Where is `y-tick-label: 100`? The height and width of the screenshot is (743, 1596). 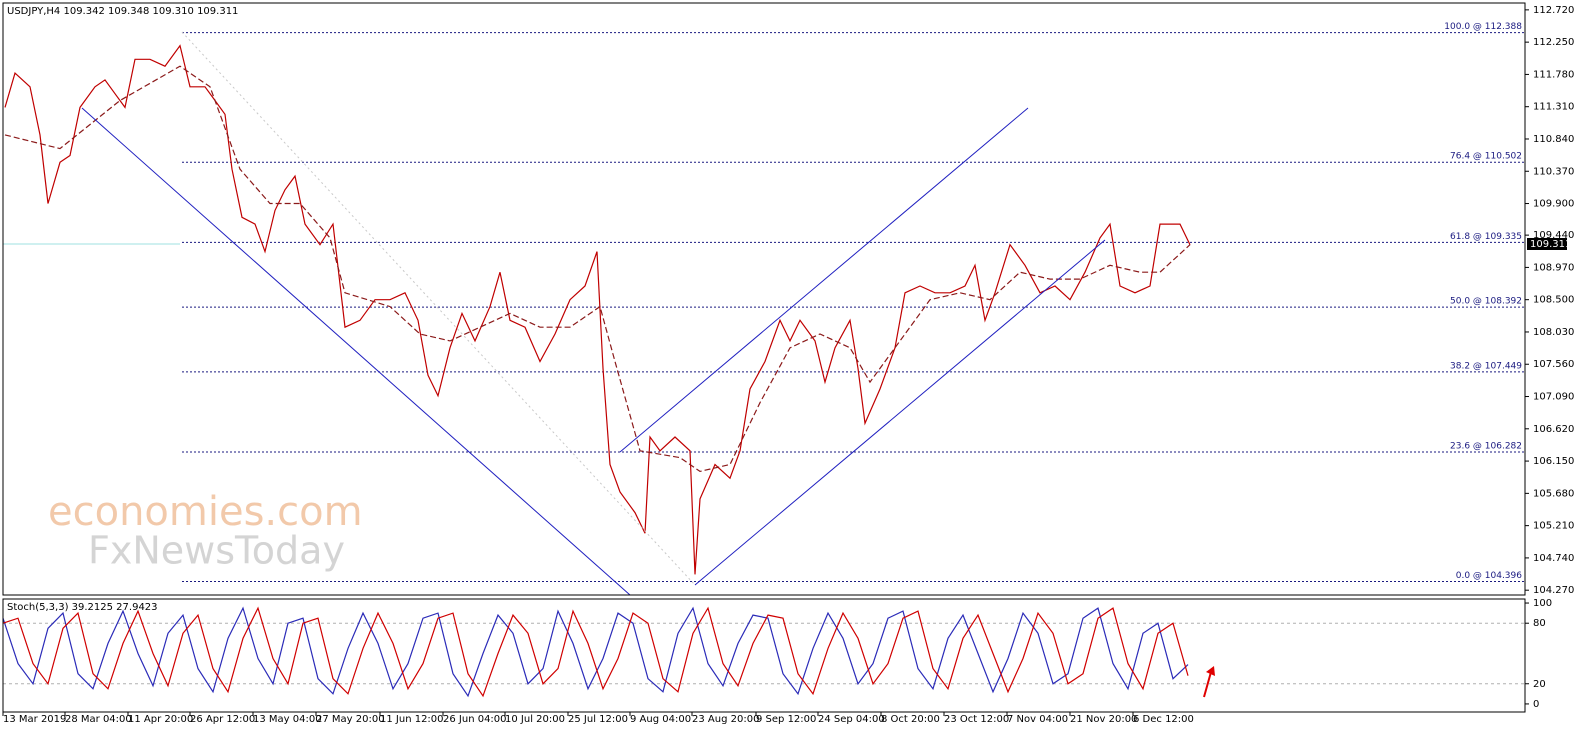 y-tick-label: 100 is located at coordinates (1542, 603).